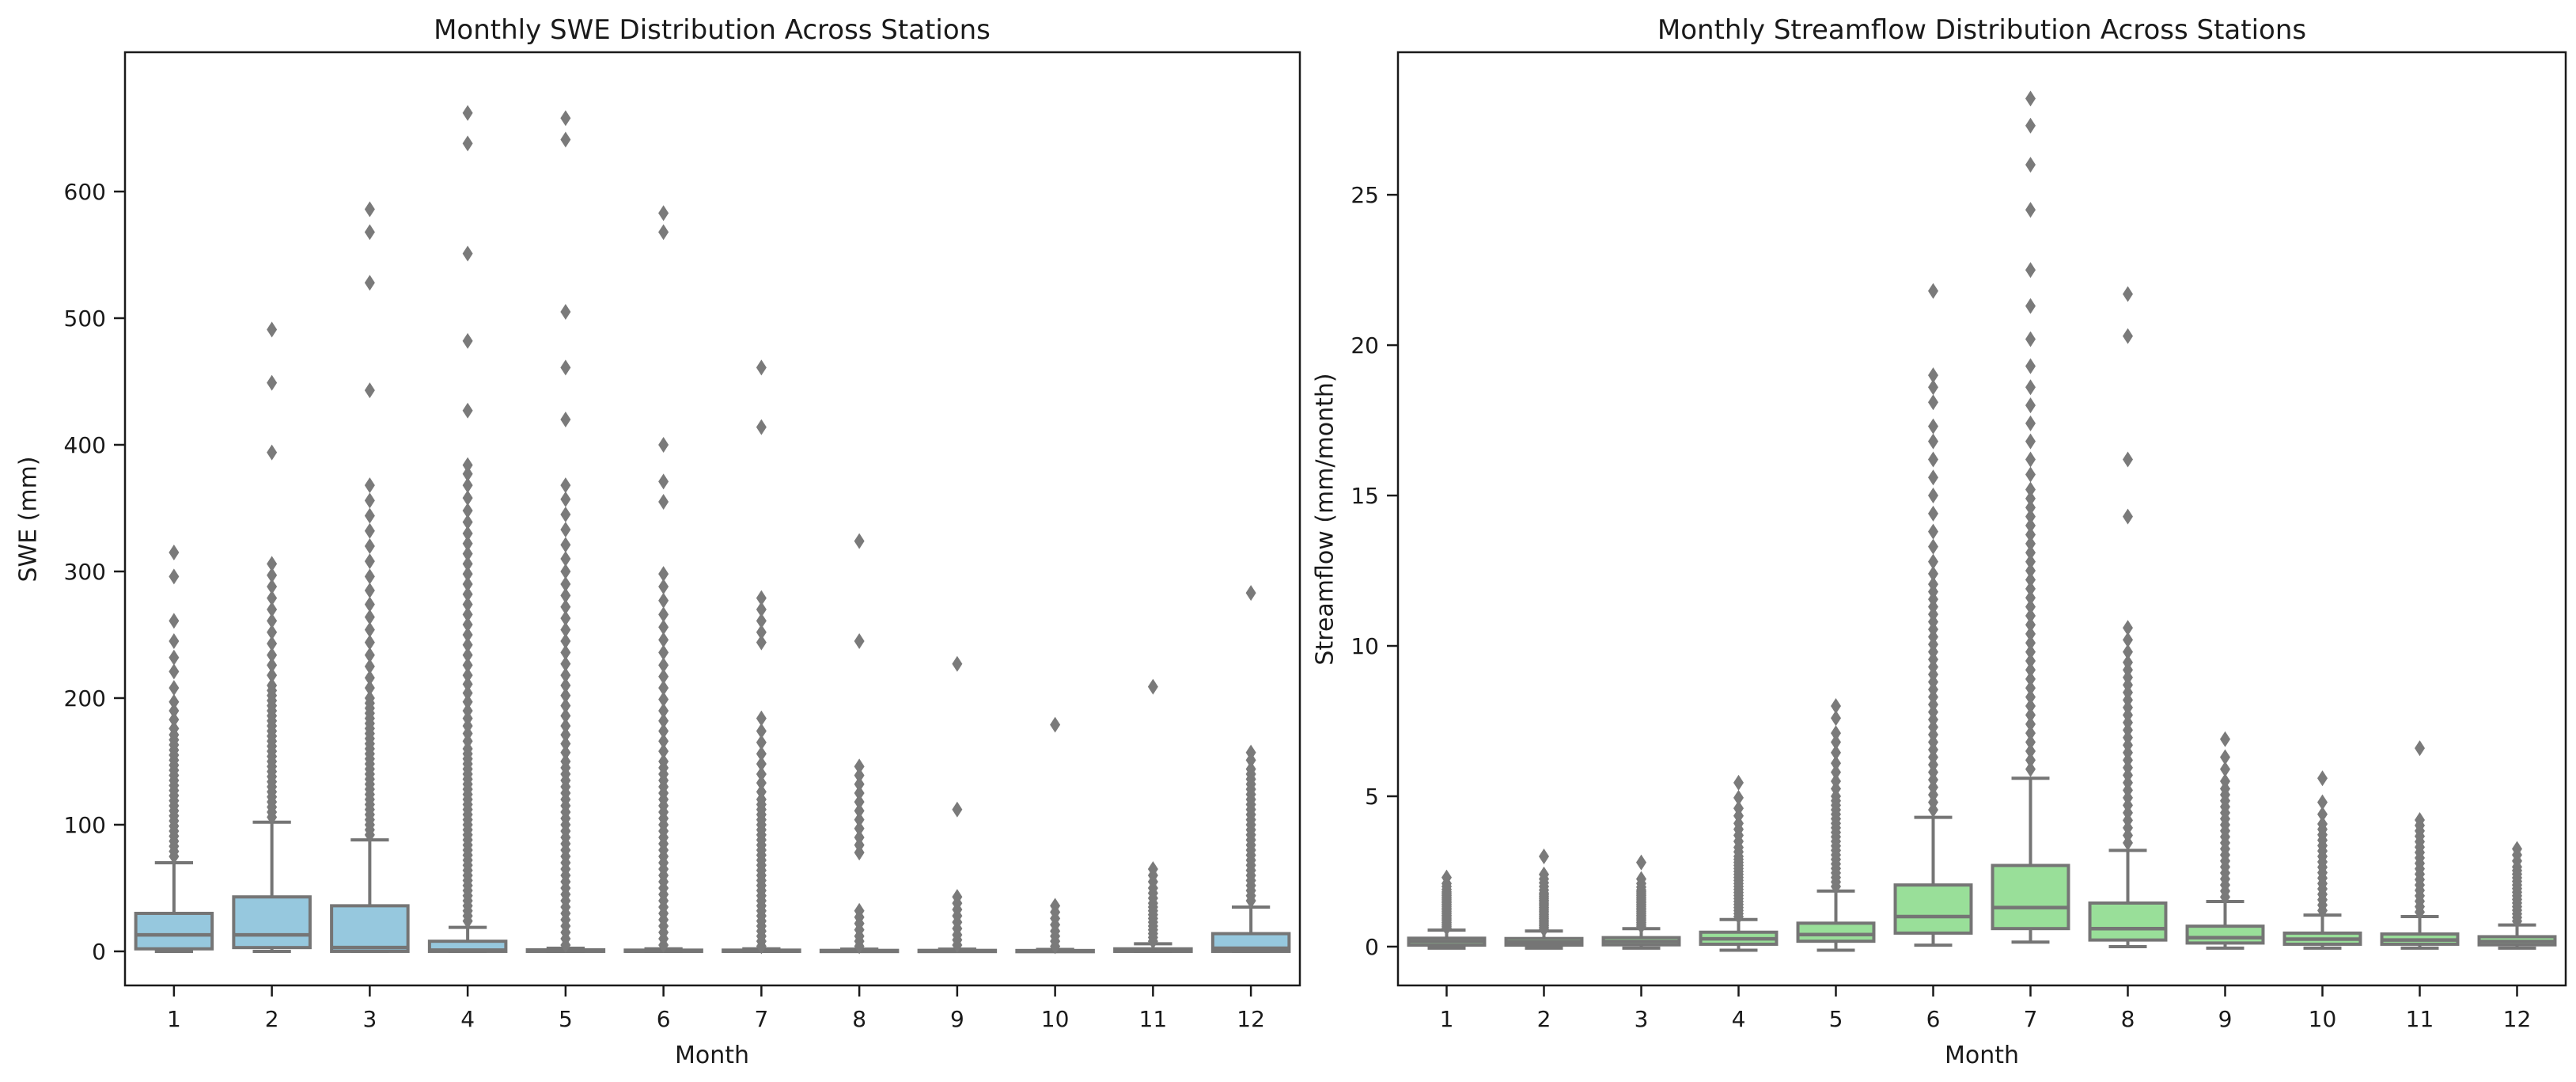  Describe the element at coordinates (272, 922) in the screenshot. I see `box` at that location.